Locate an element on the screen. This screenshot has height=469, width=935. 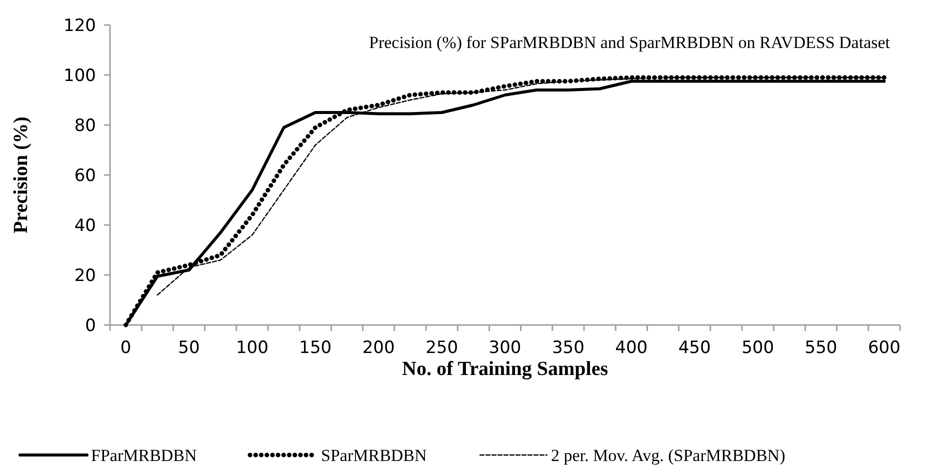
x-tick-label: 500 is located at coordinates (758, 348).